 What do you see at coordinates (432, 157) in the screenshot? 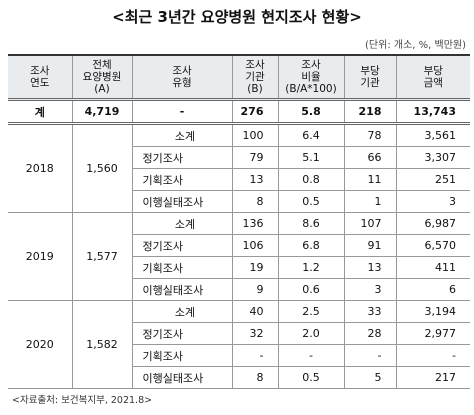
I see `data-cell: 3,307` at bounding box center [432, 157].